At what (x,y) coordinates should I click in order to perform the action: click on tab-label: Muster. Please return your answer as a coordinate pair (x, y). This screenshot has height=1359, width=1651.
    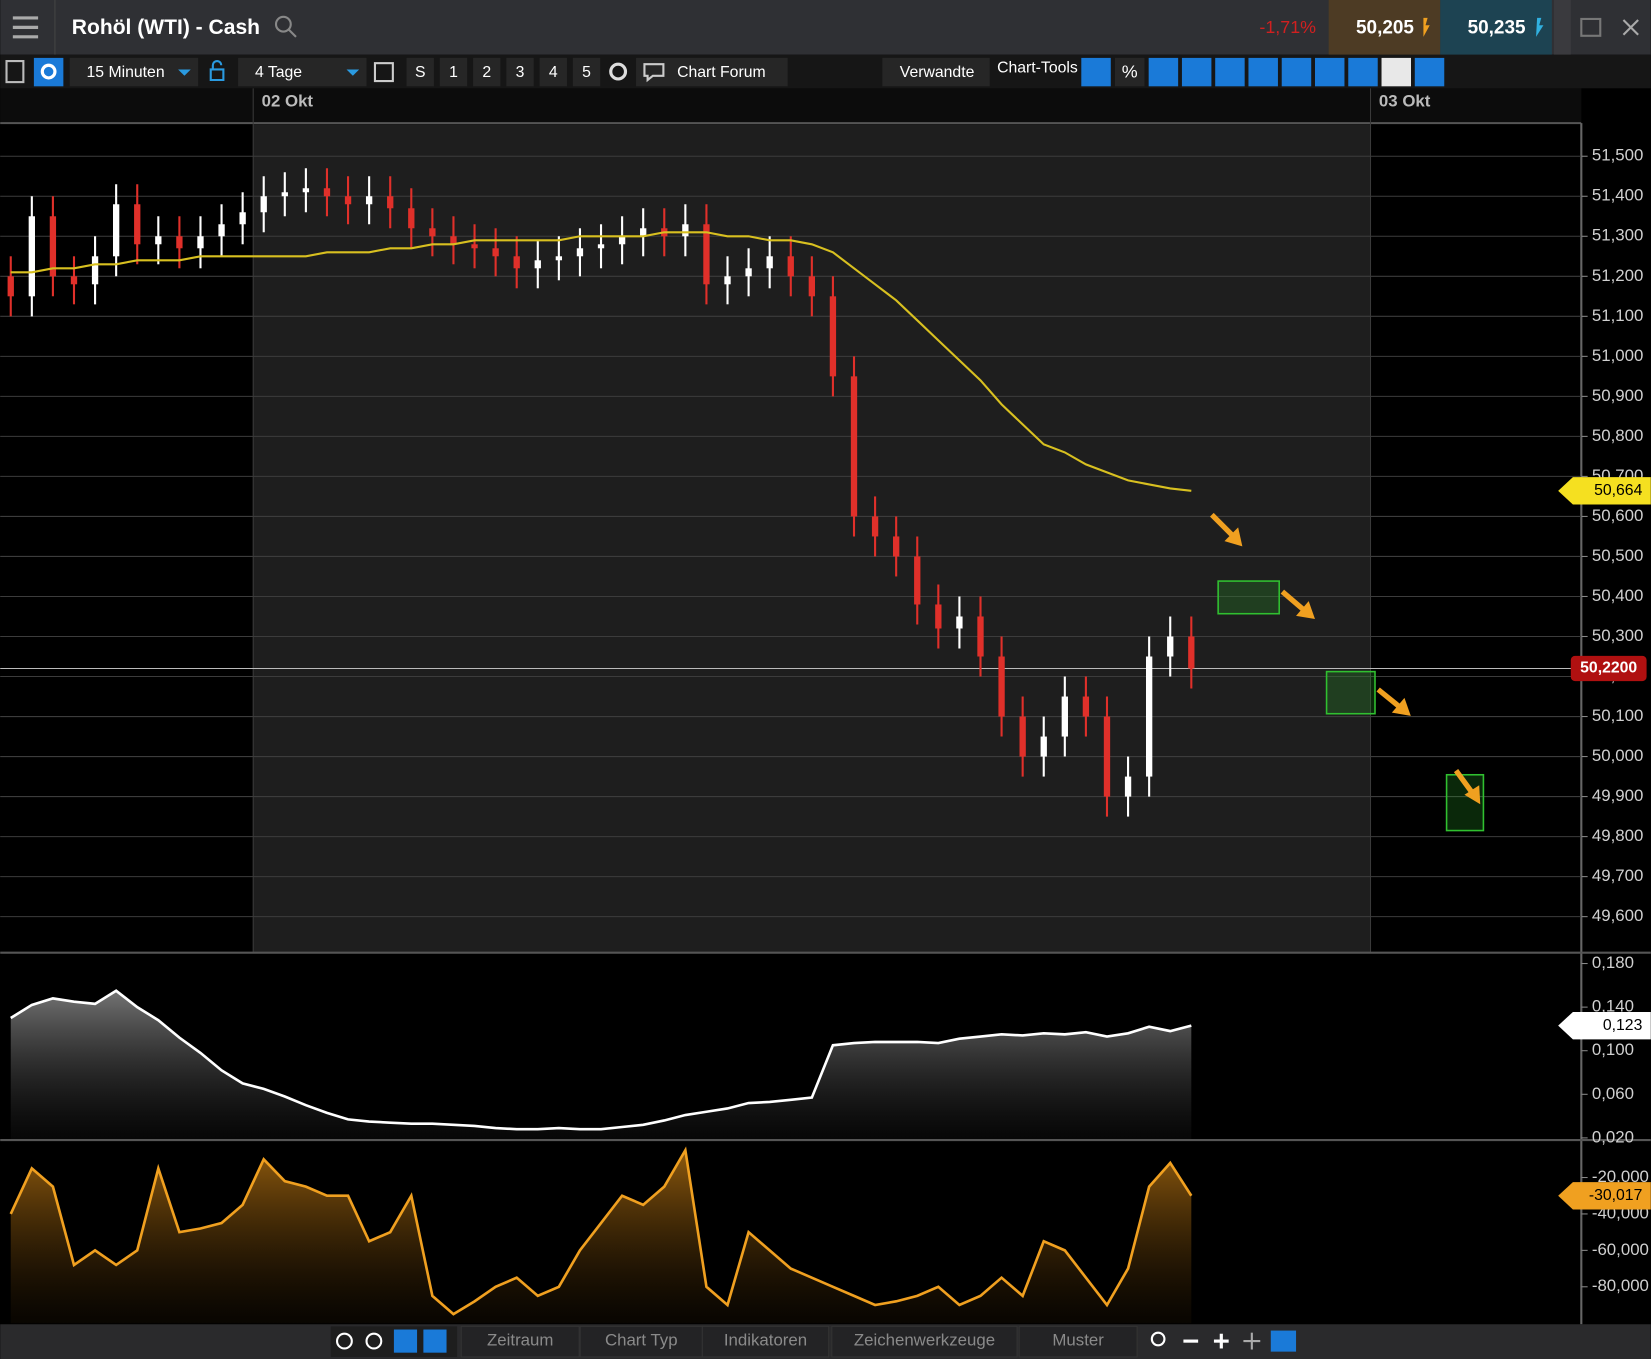
    Looking at the image, I should click on (1078, 1340).